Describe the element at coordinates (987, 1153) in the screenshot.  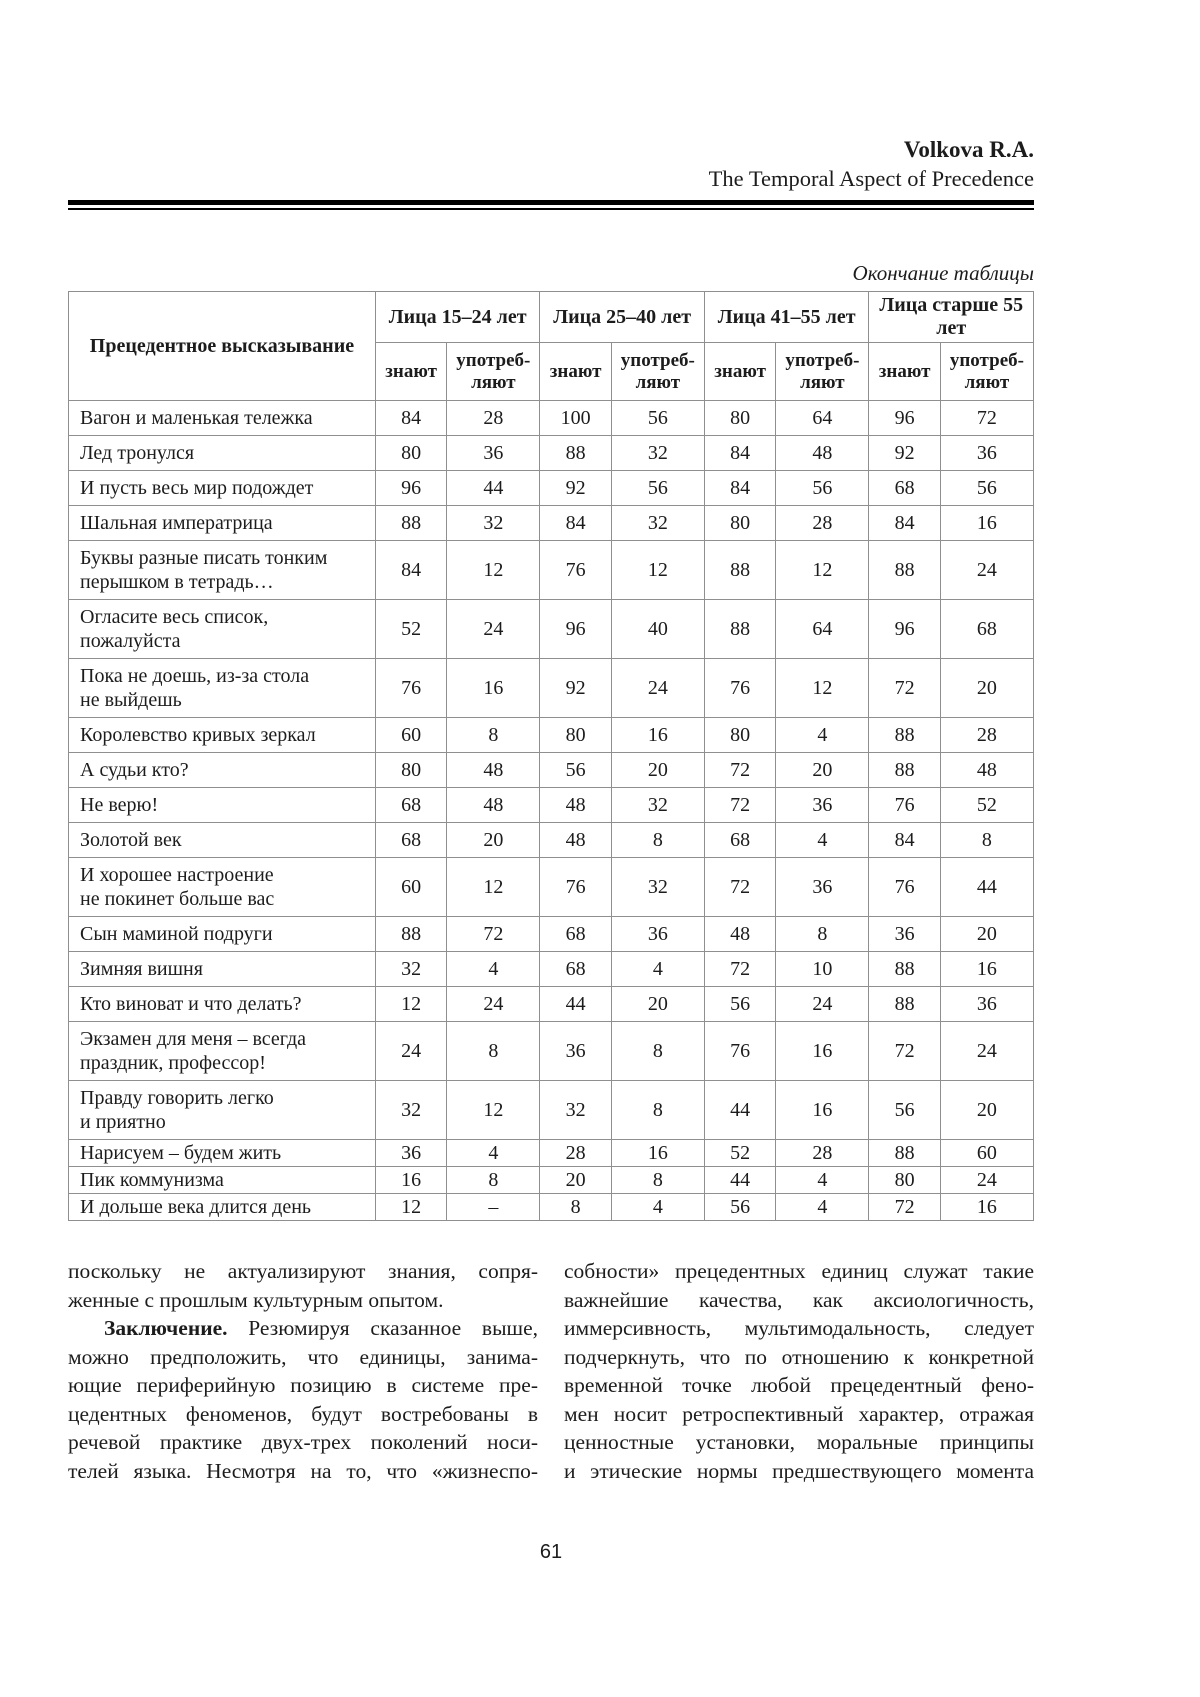
I see `value-cell: 60` at that location.